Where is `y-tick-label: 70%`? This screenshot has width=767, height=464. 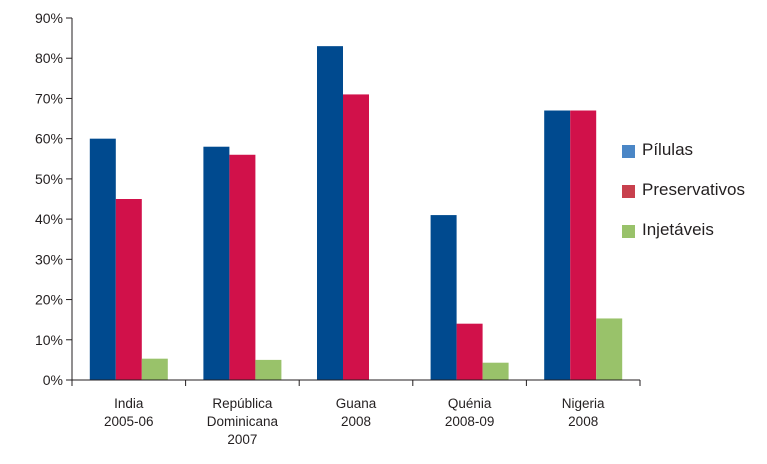
y-tick-label: 70% is located at coordinates (49, 98).